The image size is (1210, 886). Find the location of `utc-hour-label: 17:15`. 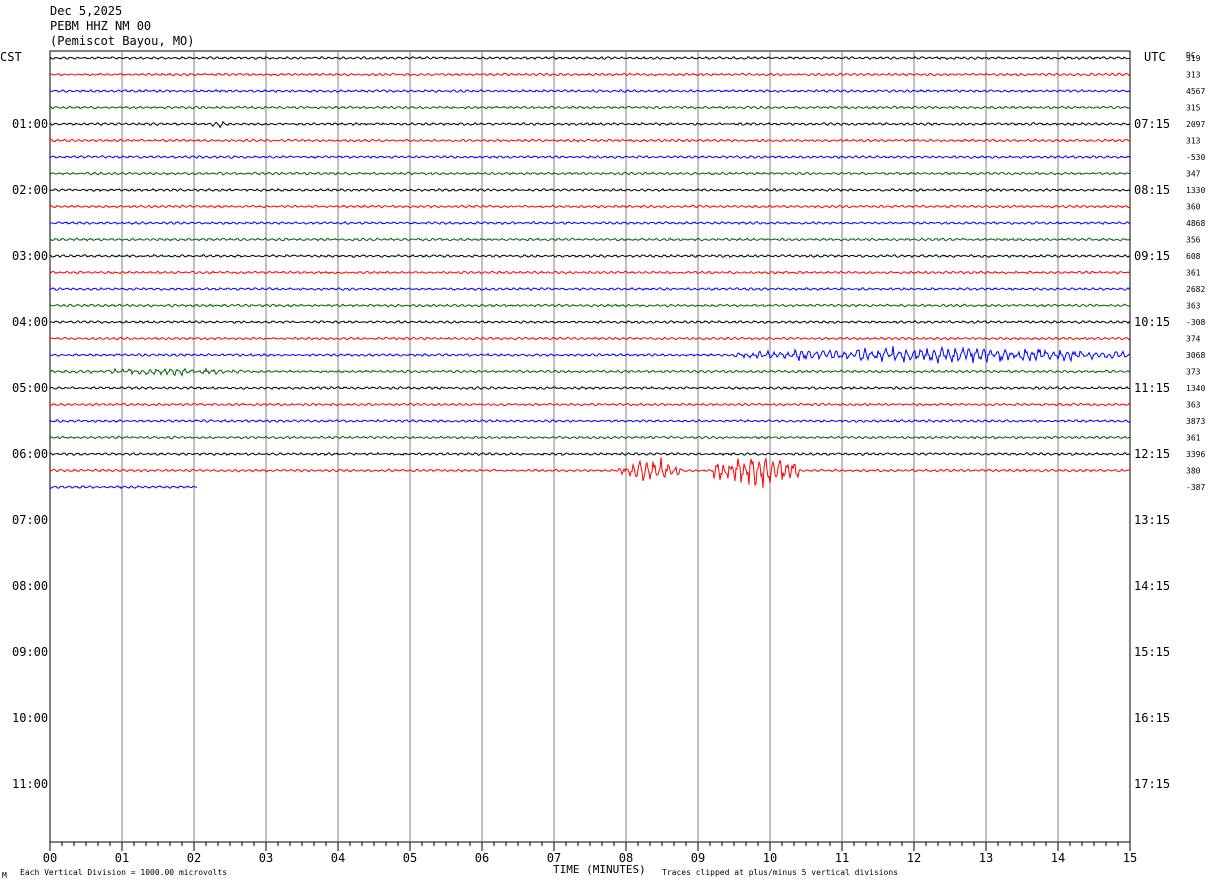

utc-hour-label: 17:15 is located at coordinates (1152, 784).